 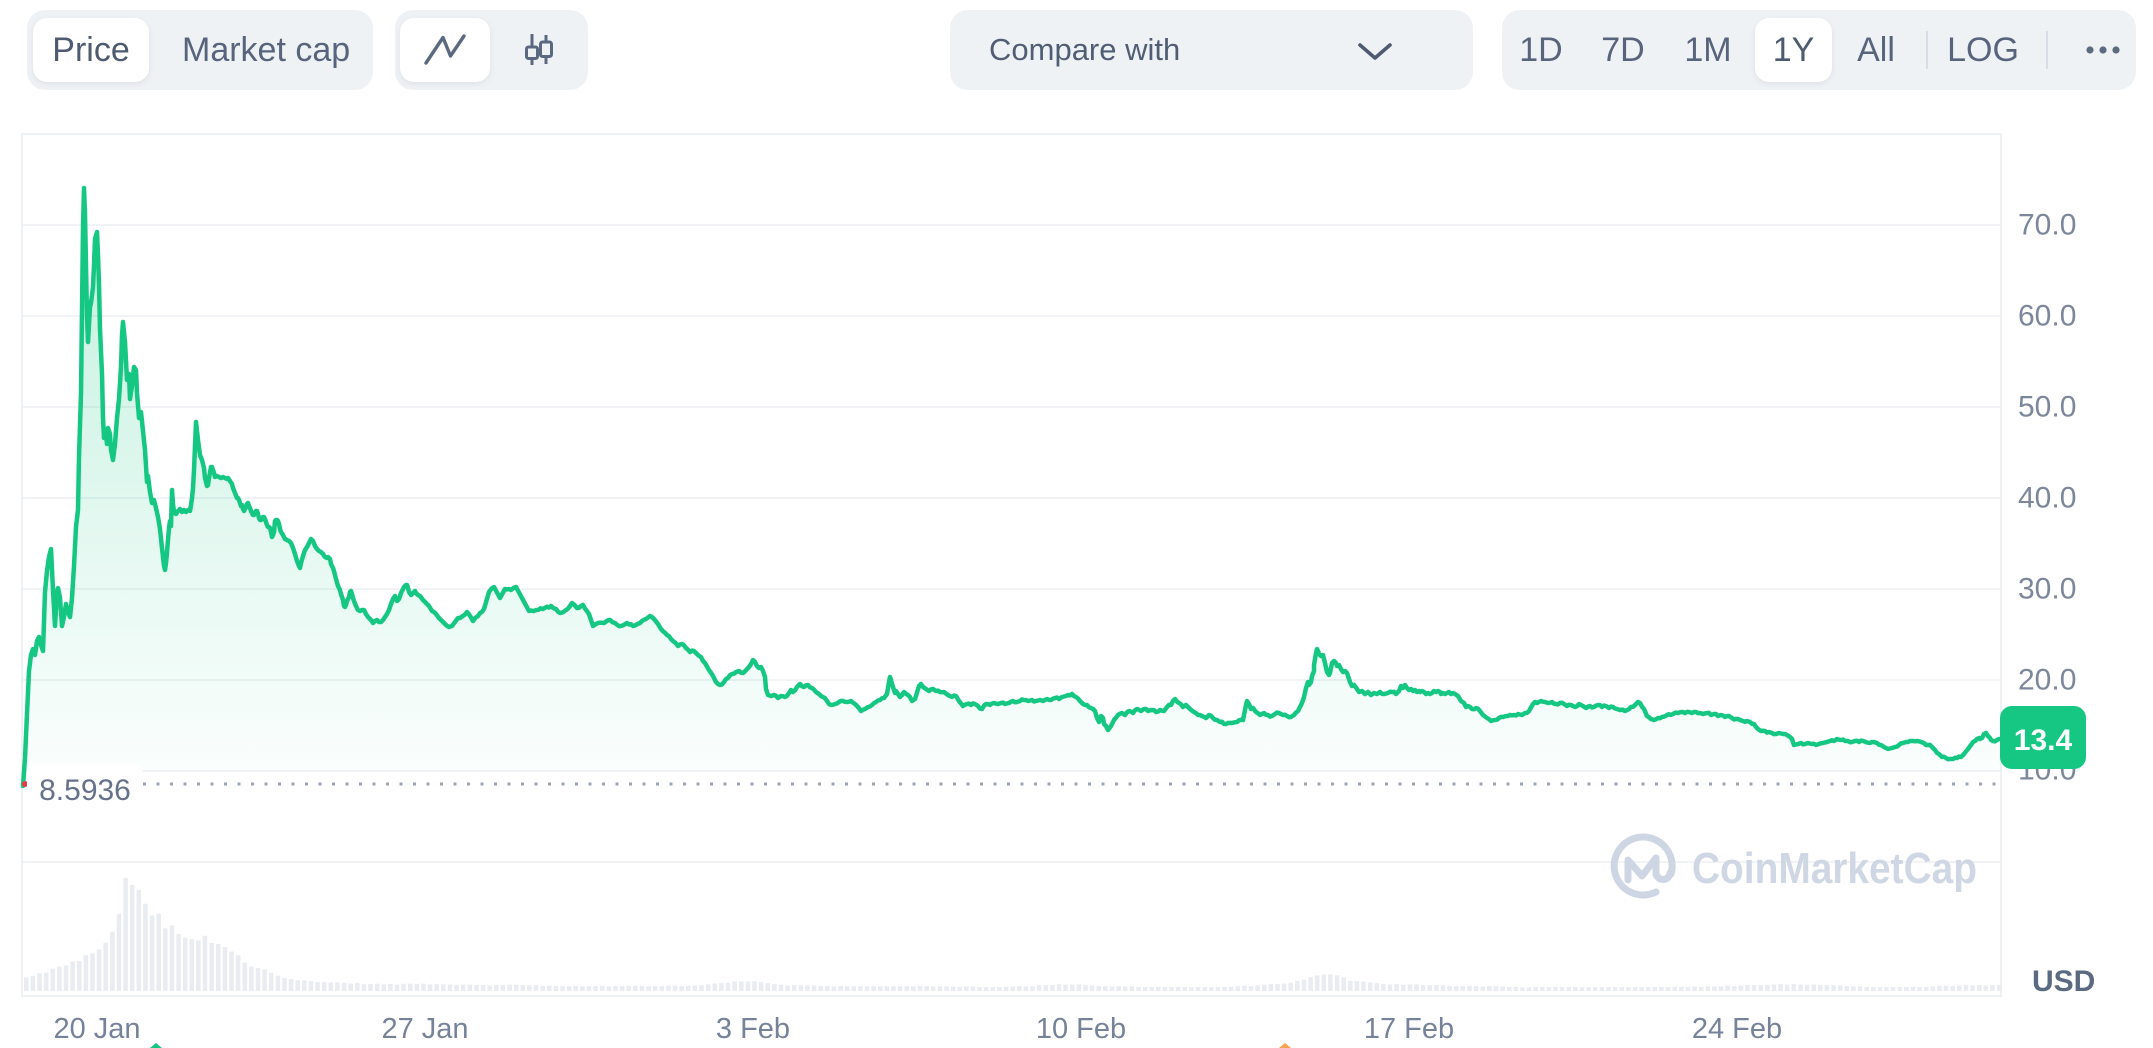 What do you see at coordinates (2047, 589) in the screenshot?
I see `svg-text: 30.0` at bounding box center [2047, 589].